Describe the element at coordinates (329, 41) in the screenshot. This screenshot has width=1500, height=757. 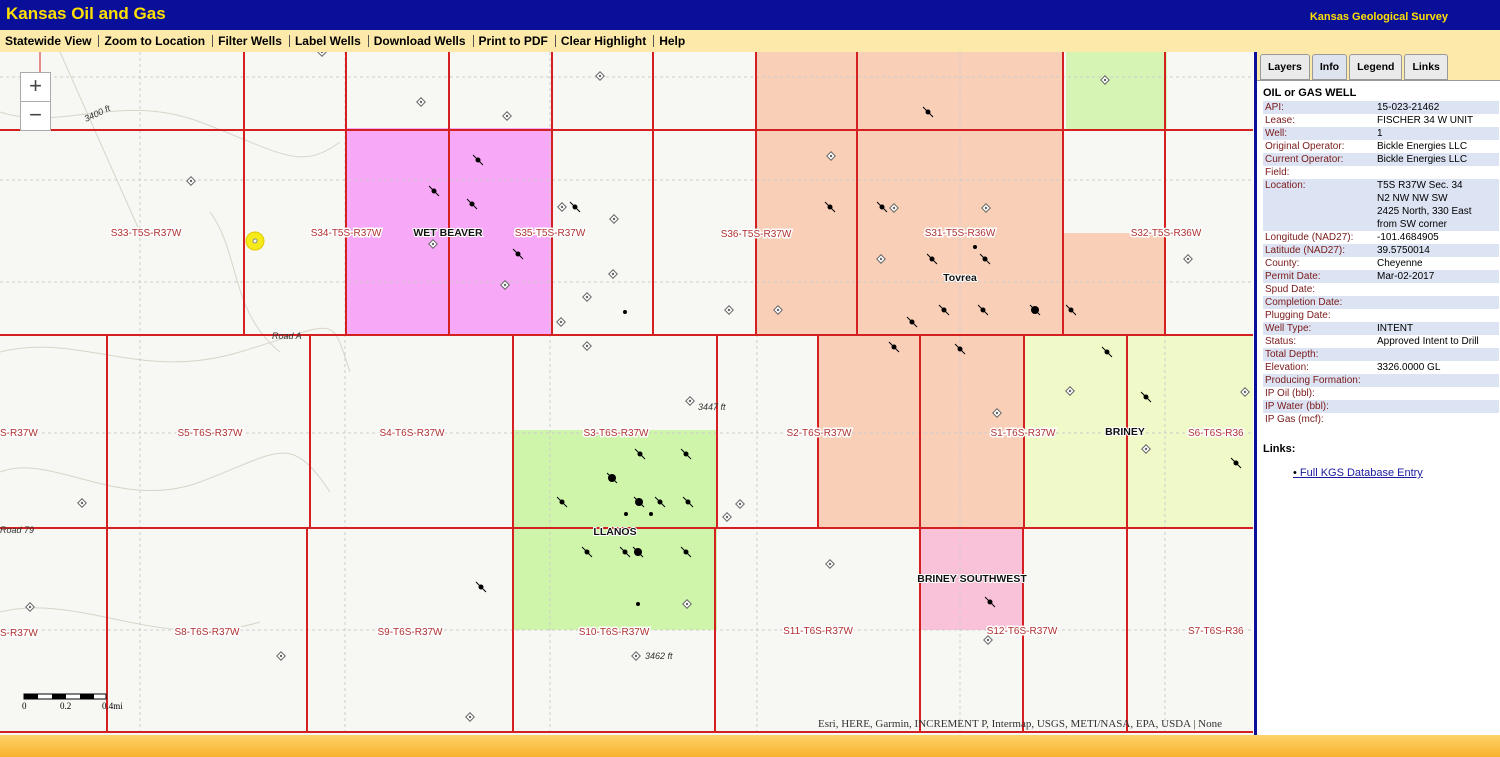
I see `toolbar-button: Label Wells` at that location.